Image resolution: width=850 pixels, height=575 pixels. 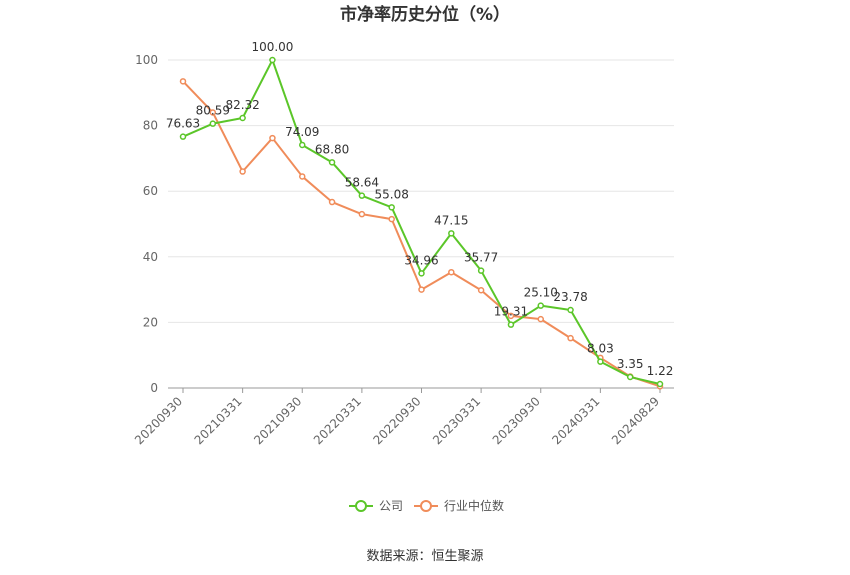 I want to click on data-label: 74.09, so click(x=302, y=132).